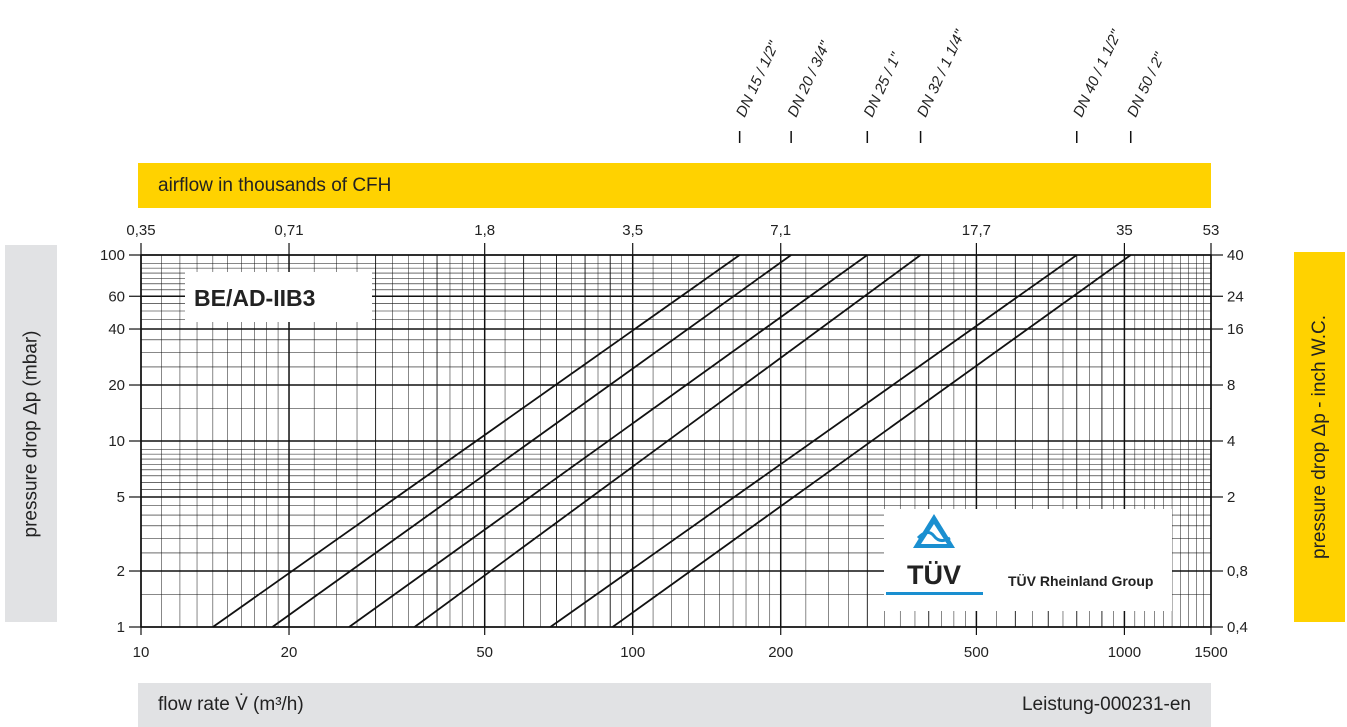 Image resolution: width=1347 pixels, height=727 pixels. Describe the element at coordinates (1124, 230) in the screenshot. I see `top-tick-label: 35` at that location.